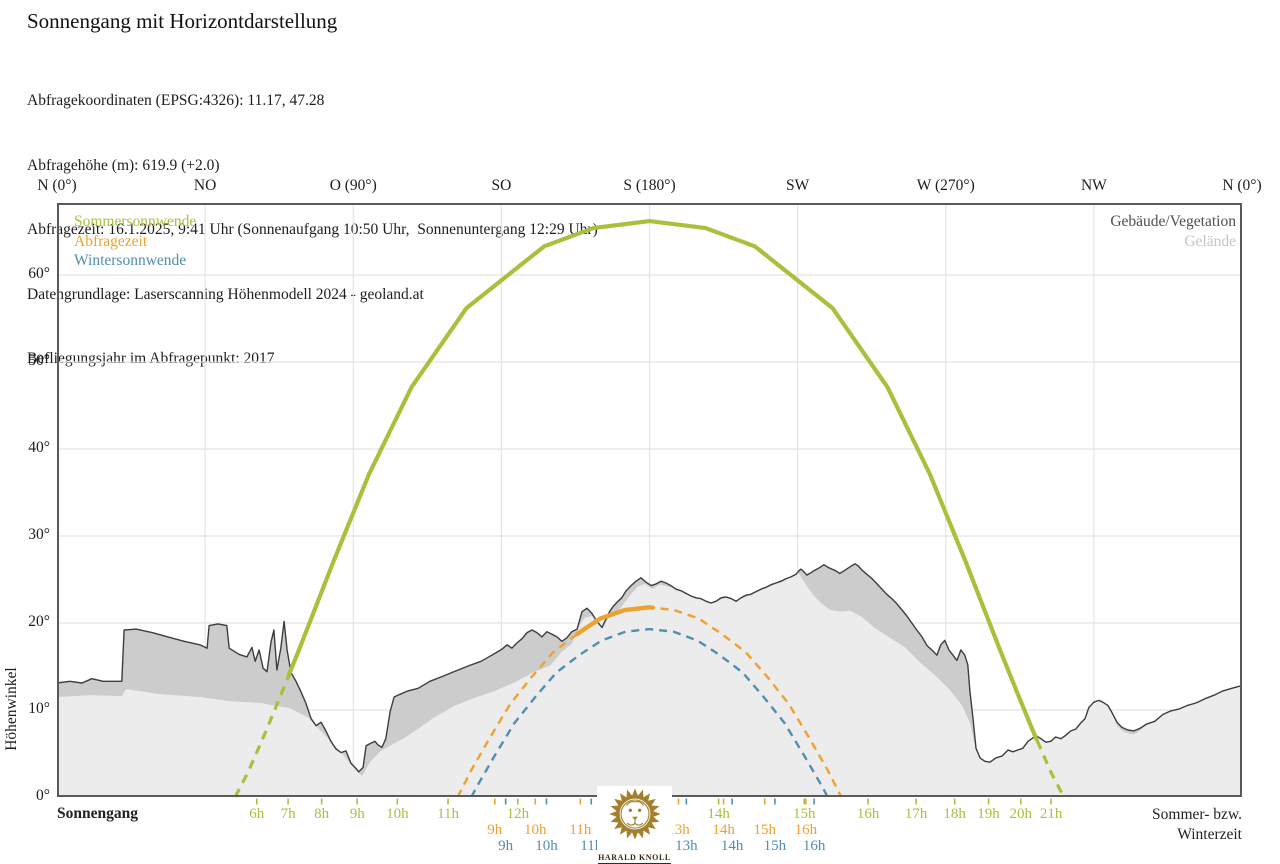 The height and width of the screenshot is (864, 1280). I want to click on legend-terrain: Gelände, so click(1210, 241).